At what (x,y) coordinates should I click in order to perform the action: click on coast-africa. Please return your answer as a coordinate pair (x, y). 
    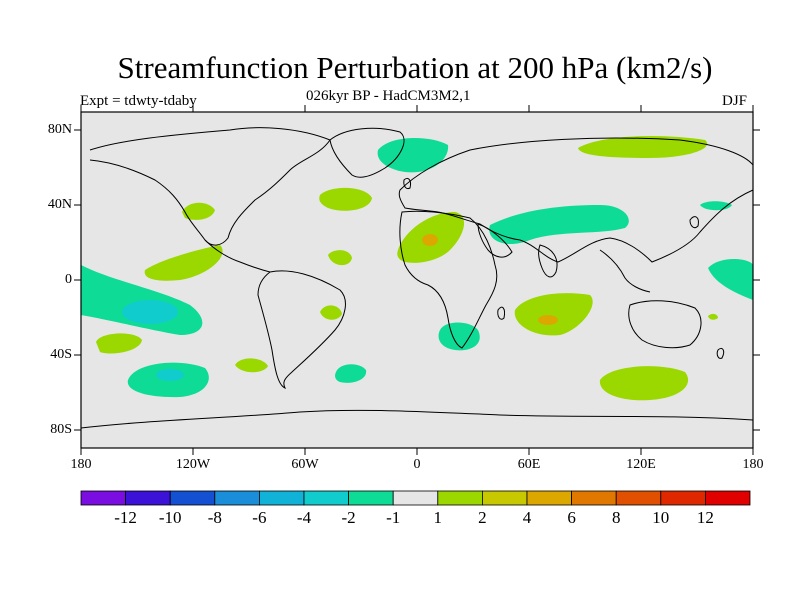
    Looking at the image, I should click on (448, 279).